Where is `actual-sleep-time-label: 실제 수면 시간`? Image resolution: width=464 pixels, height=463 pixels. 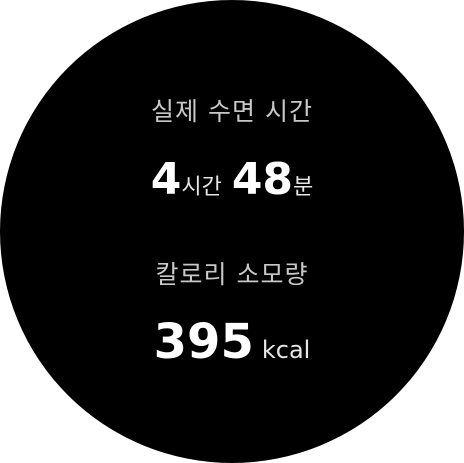 actual-sleep-time-label: 실제 수면 시간 is located at coordinates (232, 111).